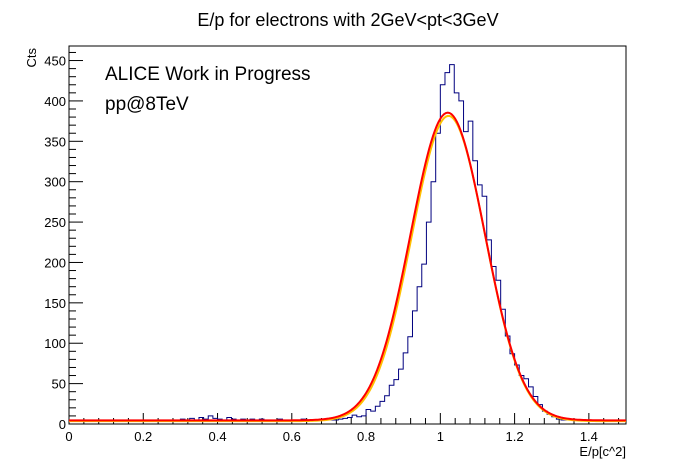  I want to click on x-tick-label: 0.2, so click(143, 436).